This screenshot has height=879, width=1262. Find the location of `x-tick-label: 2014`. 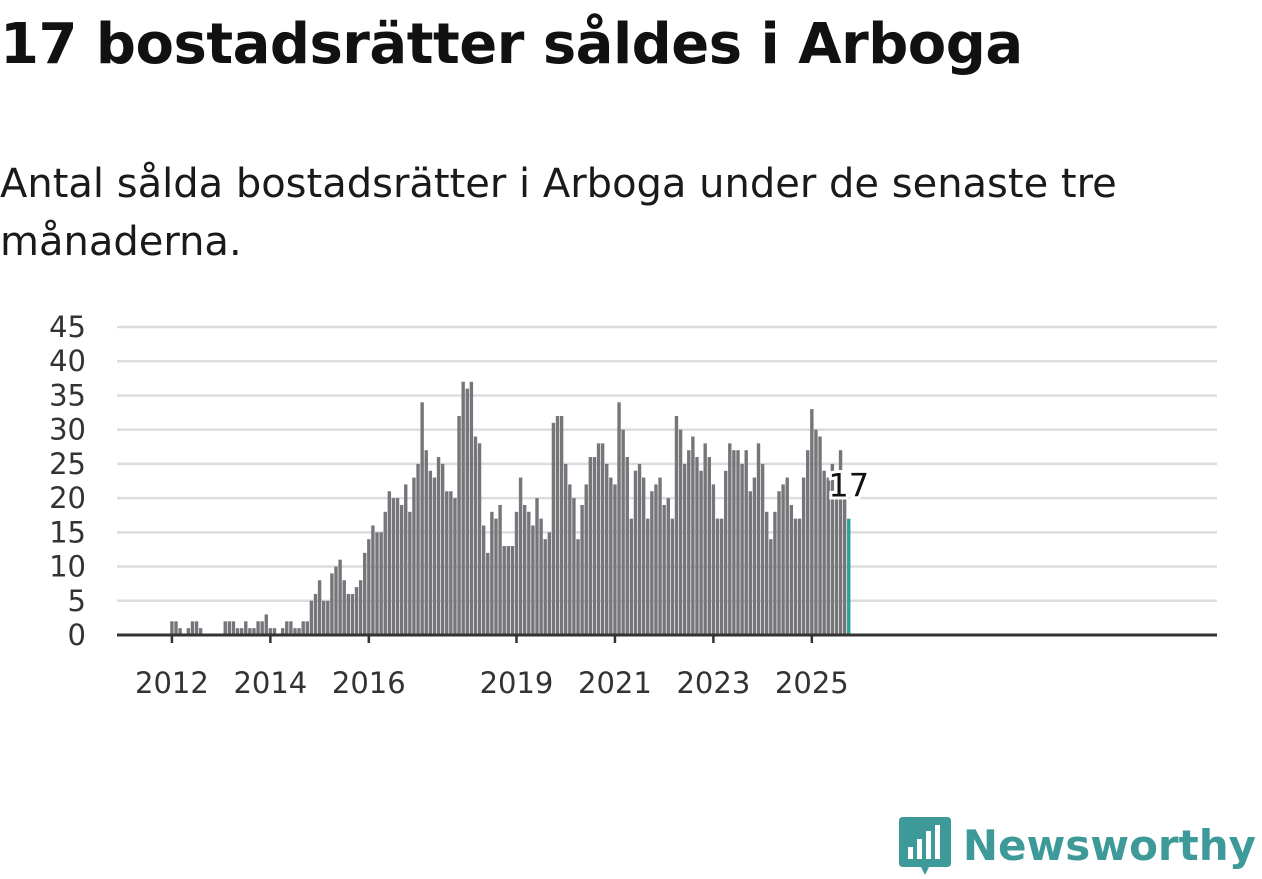

x-tick-label: 2014 is located at coordinates (270, 683).